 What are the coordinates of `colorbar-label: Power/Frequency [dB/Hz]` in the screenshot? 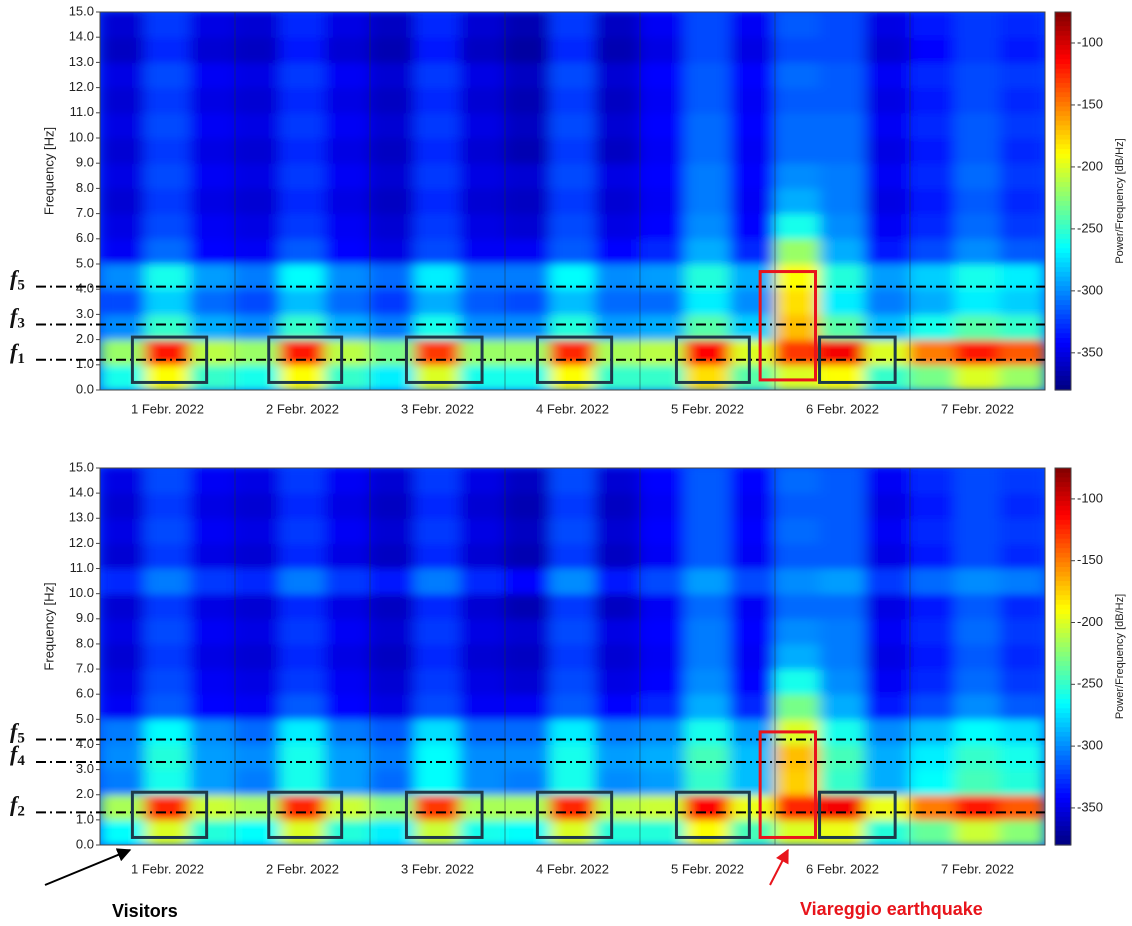 It's located at (1120, 656).